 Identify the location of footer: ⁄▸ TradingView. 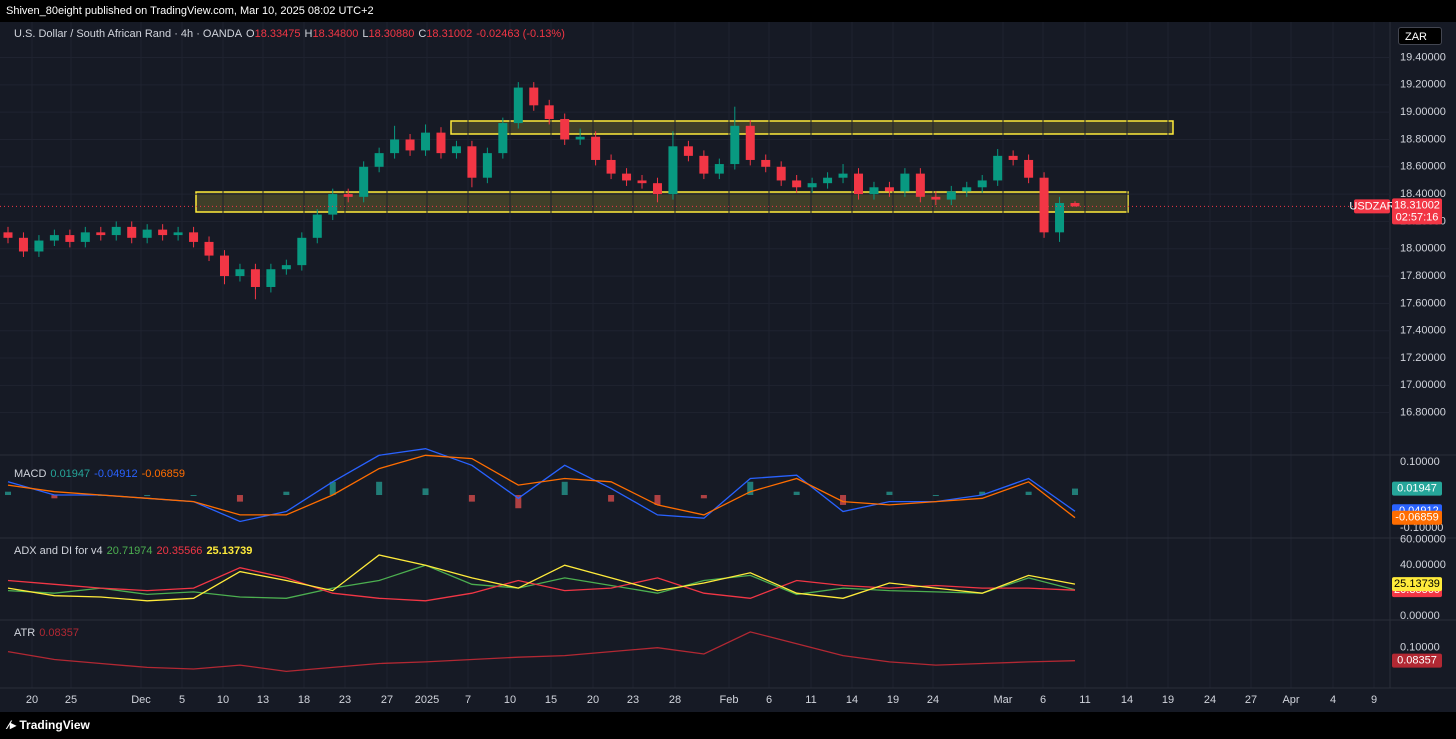
(49, 725).